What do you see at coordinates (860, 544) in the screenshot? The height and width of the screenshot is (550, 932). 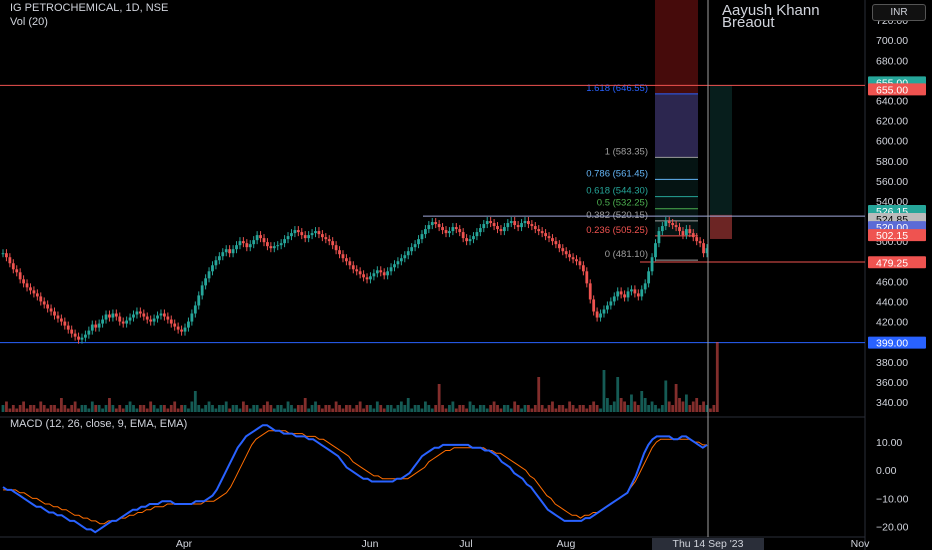 I see `time-tick-label: Nov` at bounding box center [860, 544].